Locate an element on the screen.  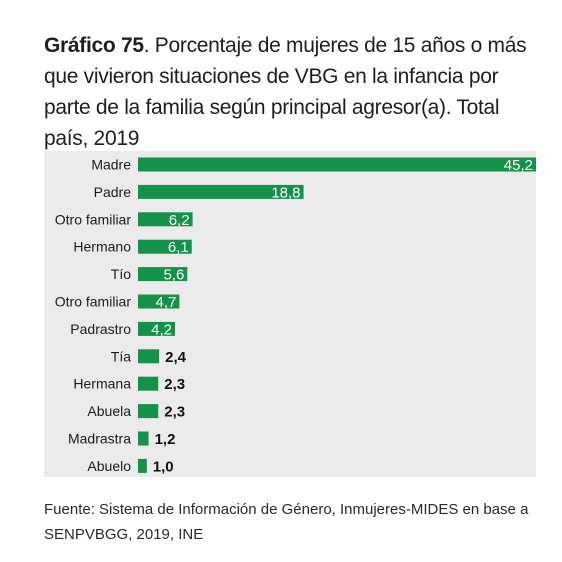
category-label: Padre is located at coordinates (113, 192).